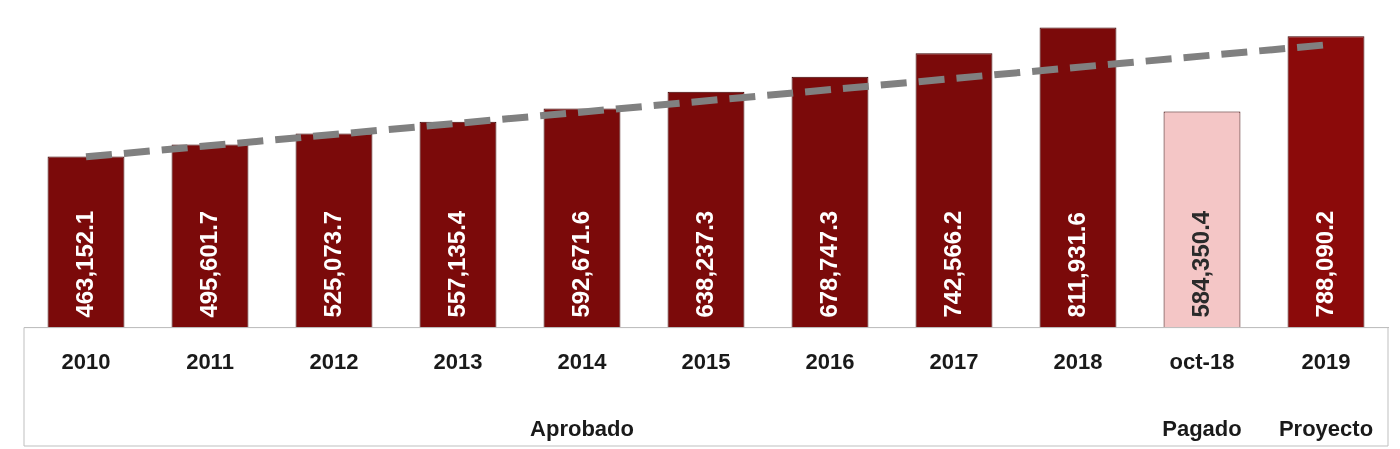  What do you see at coordinates (332, 264) in the screenshot?
I see `data-label: 525,073.7` at bounding box center [332, 264].